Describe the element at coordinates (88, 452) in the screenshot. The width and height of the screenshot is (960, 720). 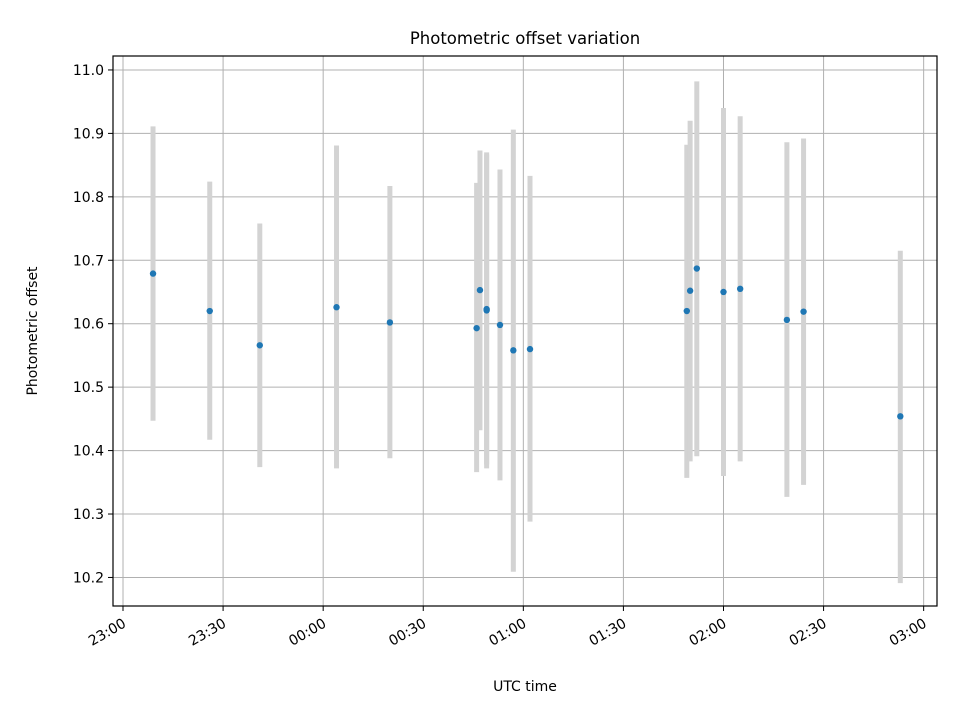
I see `y-tick-label: 10.4` at that location.